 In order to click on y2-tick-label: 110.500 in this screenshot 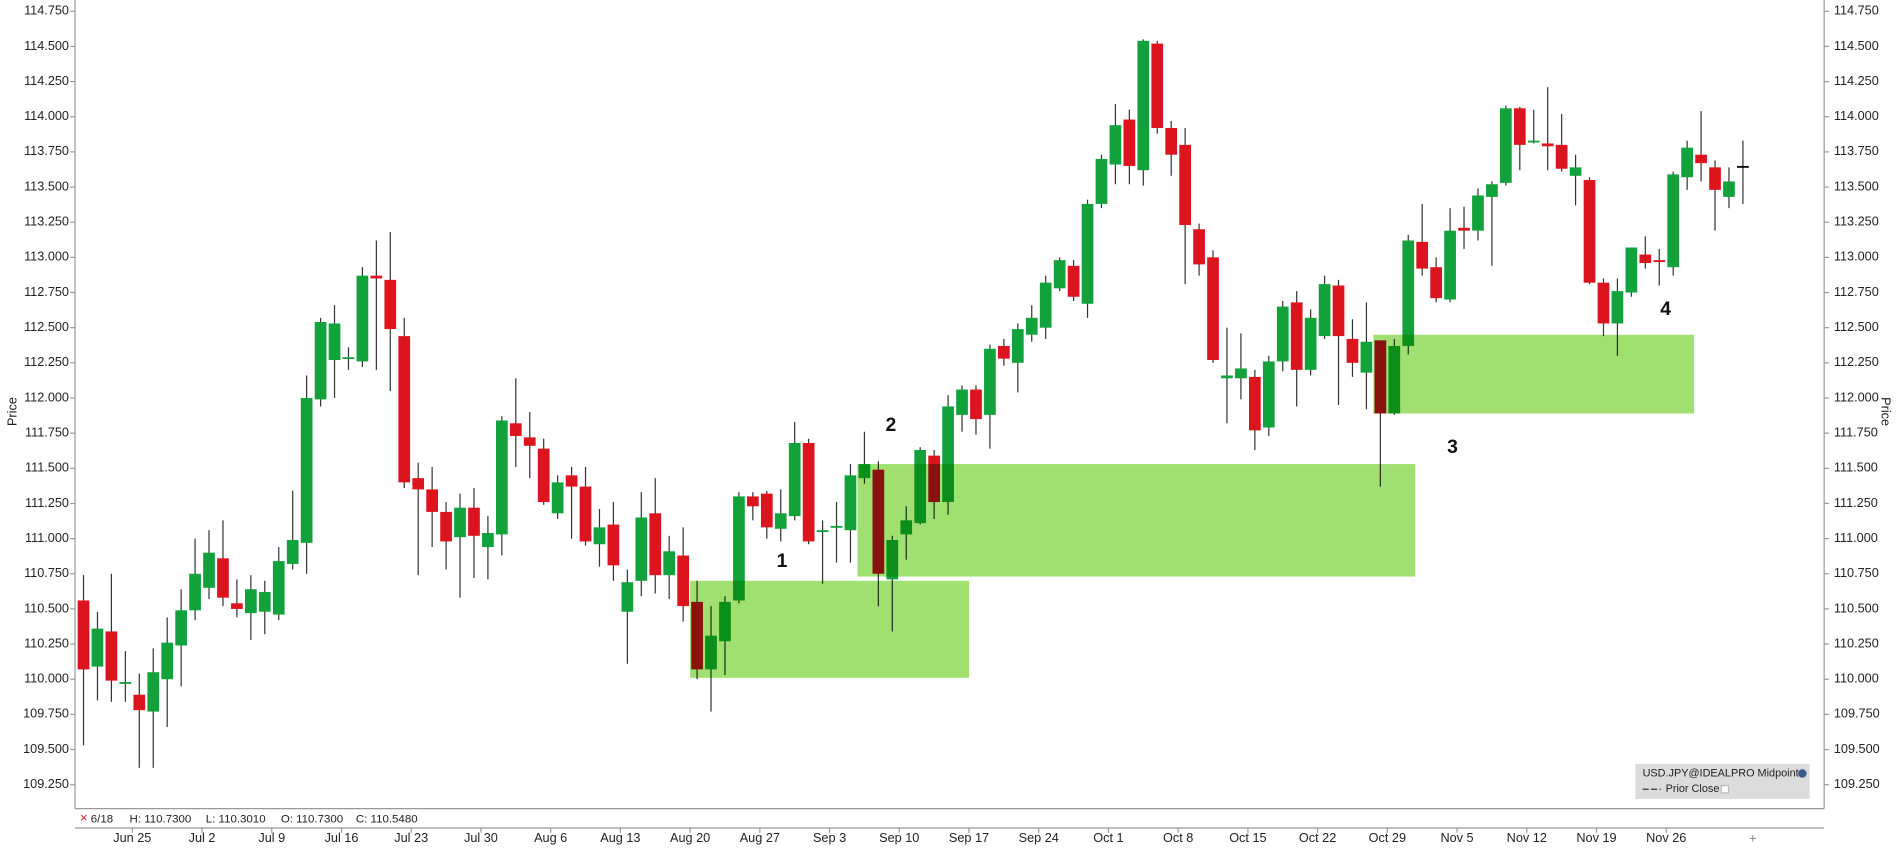, I will do `click(1856, 608)`.